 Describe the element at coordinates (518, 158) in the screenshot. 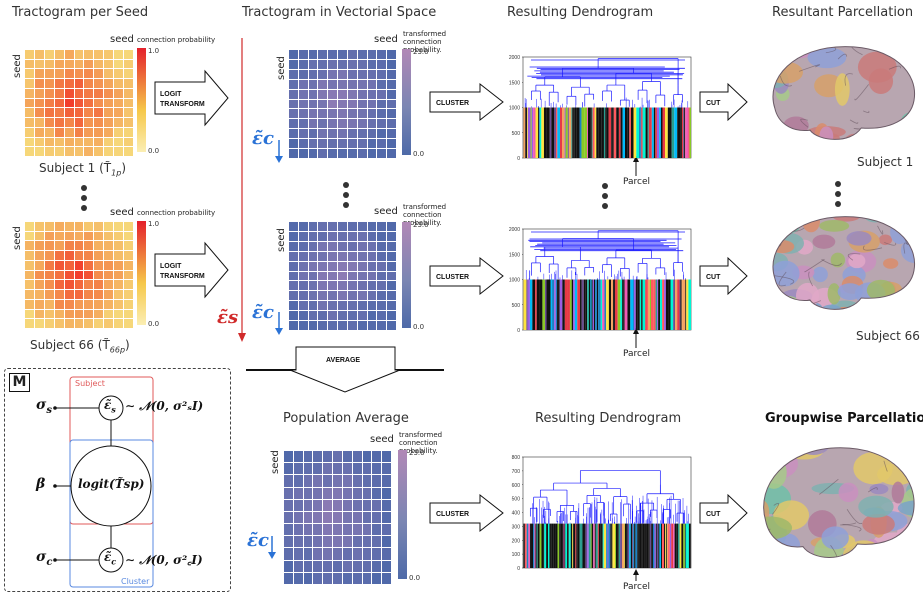

I see `dendrogram-tick-label: 0` at that location.